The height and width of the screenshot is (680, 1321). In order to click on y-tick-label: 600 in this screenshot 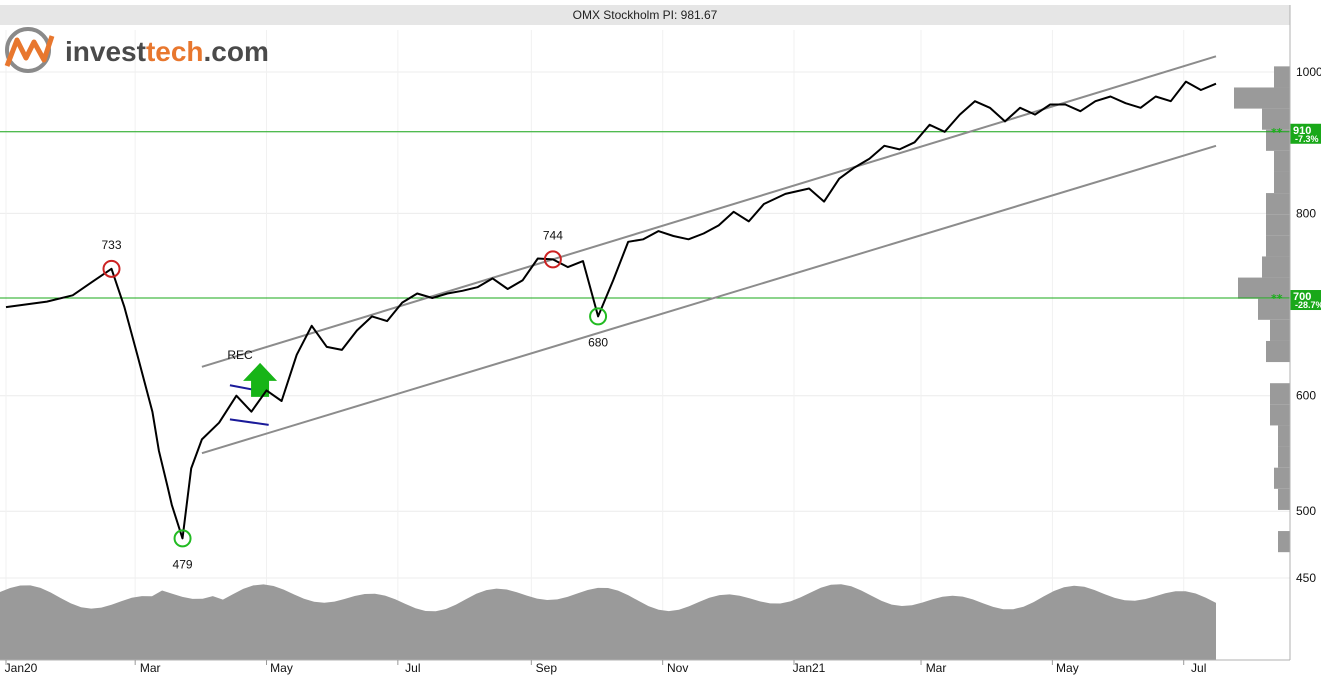, I will do `click(1306, 396)`.